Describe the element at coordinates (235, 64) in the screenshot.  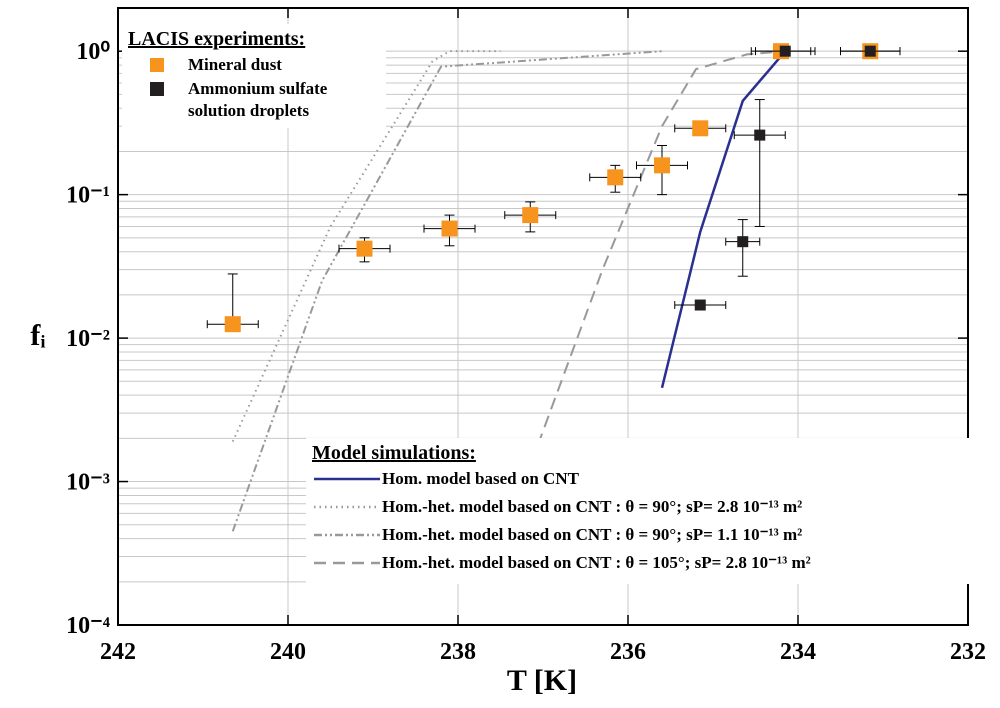
I see `legend-label: Mineral dust` at that location.